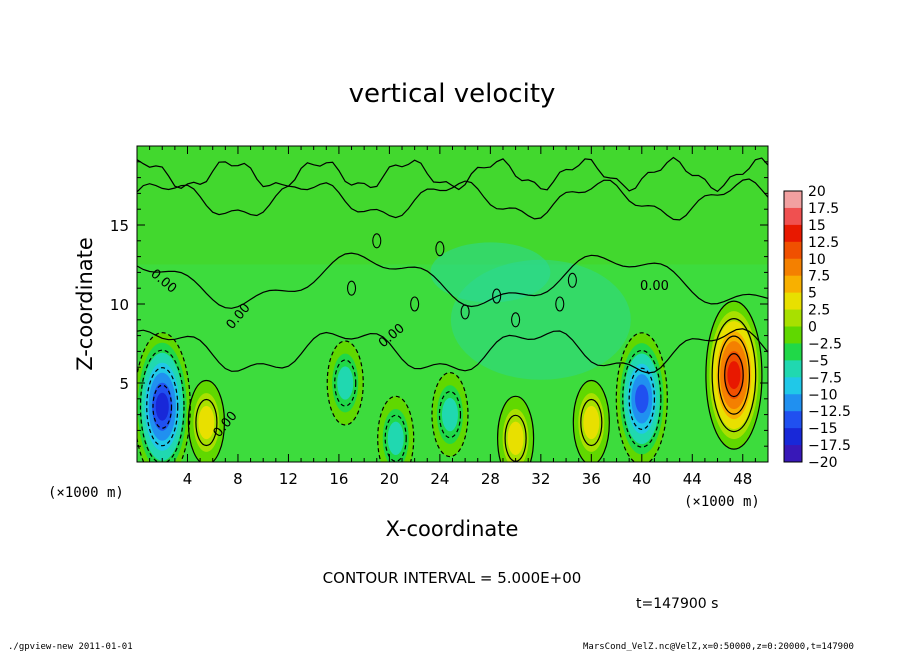  I want to click on x-tick-label: 12, so click(288, 479).